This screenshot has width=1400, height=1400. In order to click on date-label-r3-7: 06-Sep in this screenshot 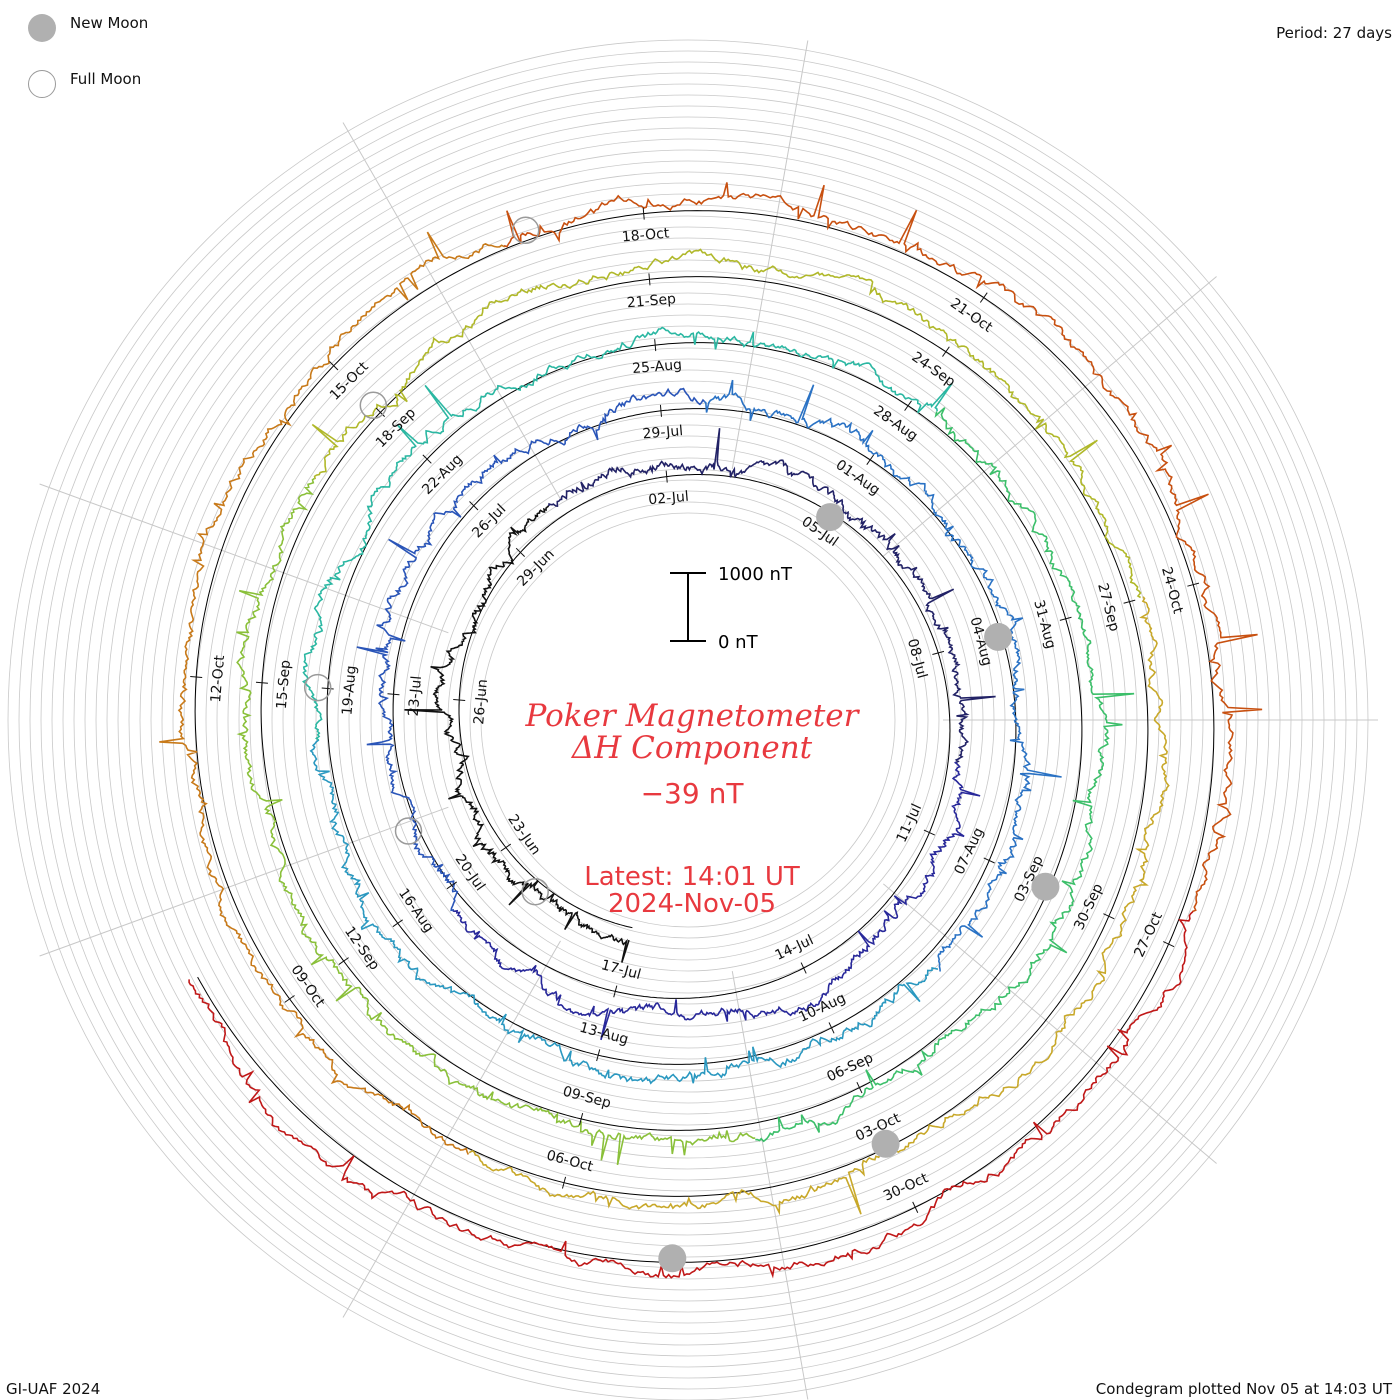, I will do `click(850, 1067)`.